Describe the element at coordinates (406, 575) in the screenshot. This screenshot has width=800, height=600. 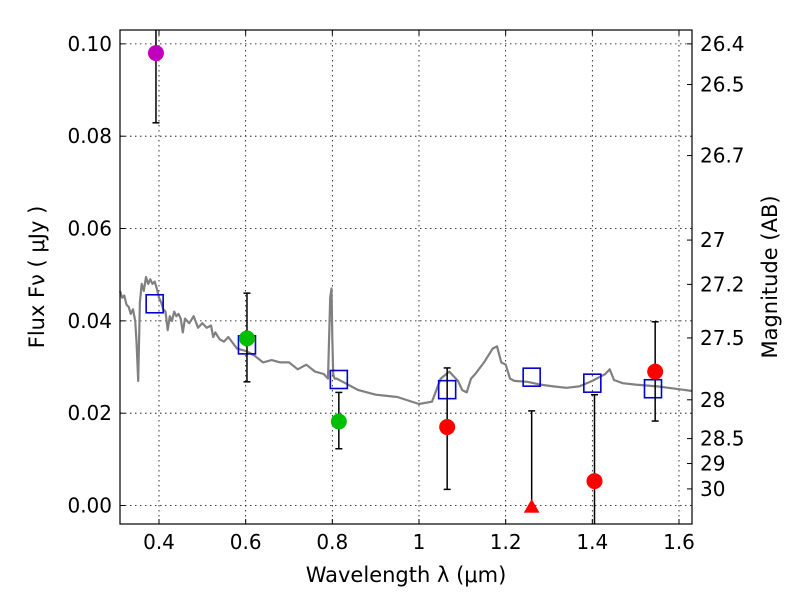
I see `x-axis-label: Wavelength λ (μm)` at that location.